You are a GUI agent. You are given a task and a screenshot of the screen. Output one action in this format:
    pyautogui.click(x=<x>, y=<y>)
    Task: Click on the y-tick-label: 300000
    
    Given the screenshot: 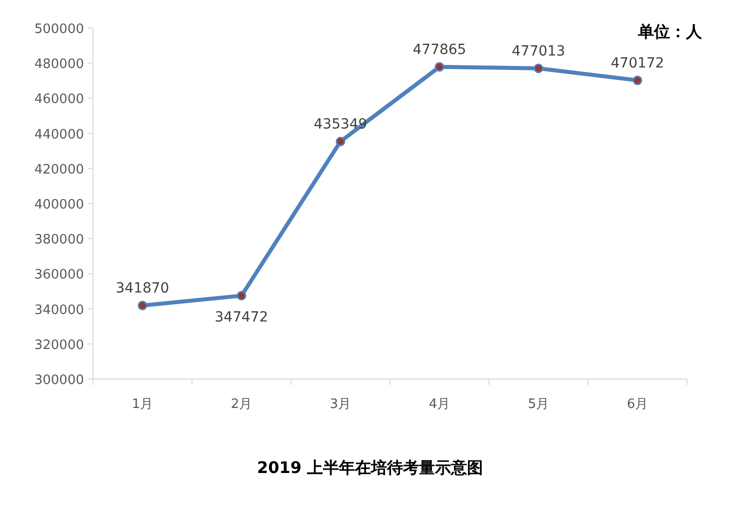 What is the action you would take?
    pyautogui.click(x=59, y=380)
    